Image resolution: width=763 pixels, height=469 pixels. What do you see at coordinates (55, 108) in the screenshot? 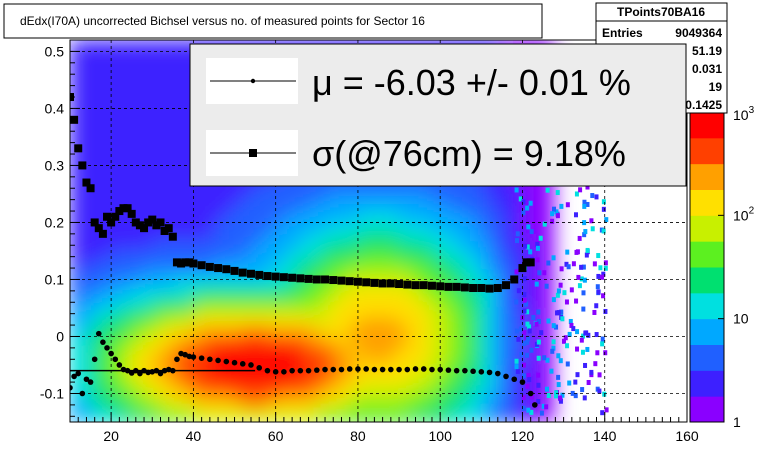
I see `y-tick-label: 0.4` at bounding box center [55, 108].